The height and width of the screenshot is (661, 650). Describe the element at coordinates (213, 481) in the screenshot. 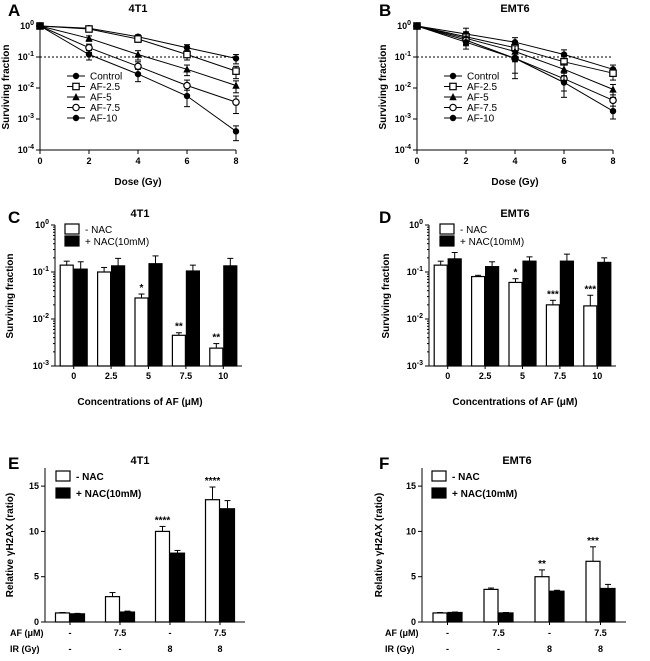

I see `significance-mark: ****` at that location.